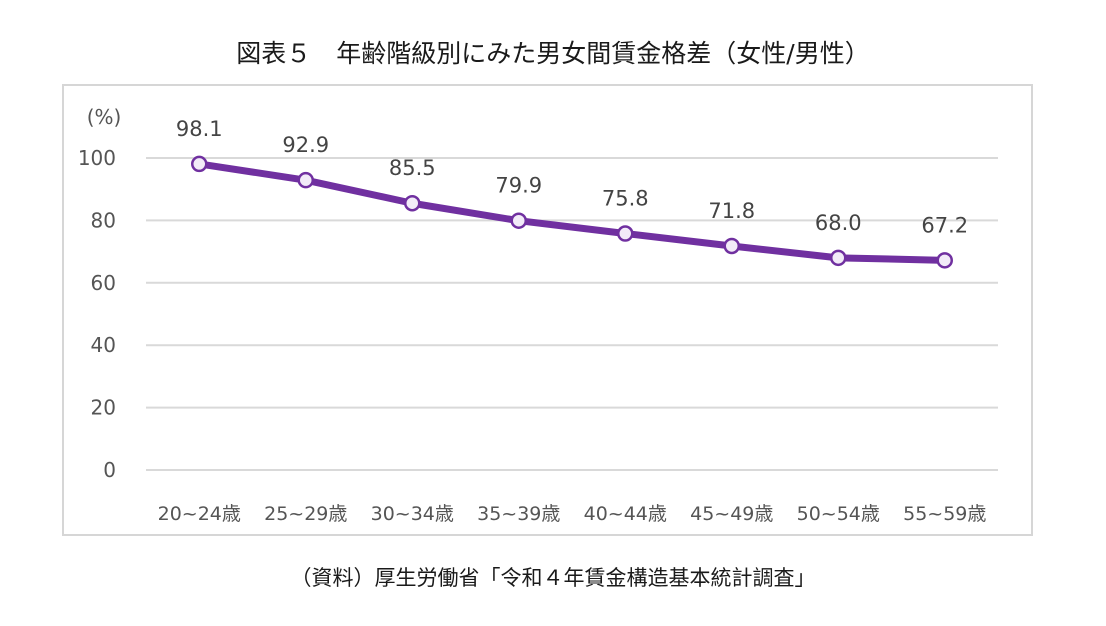 Image resolution: width=1106 pixels, height=626 pixels. I want to click on series-markers, so click(572, 212).